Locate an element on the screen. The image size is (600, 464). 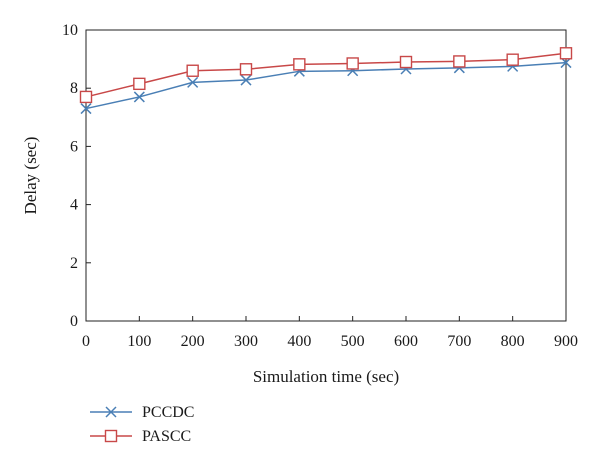
y-tick-label-3: 6 is located at coordinates (74, 146).